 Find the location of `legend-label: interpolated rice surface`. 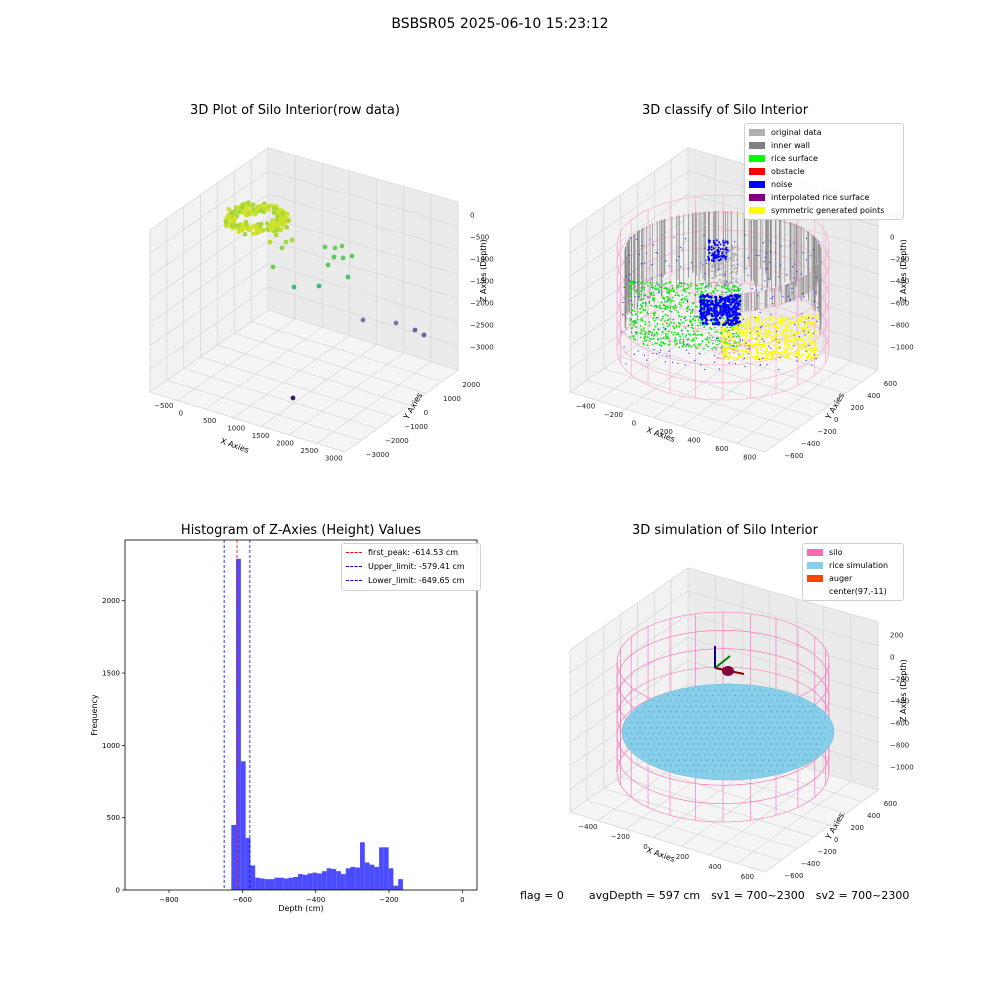

legend-label: interpolated rice surface is located at coordinates (820, 197).